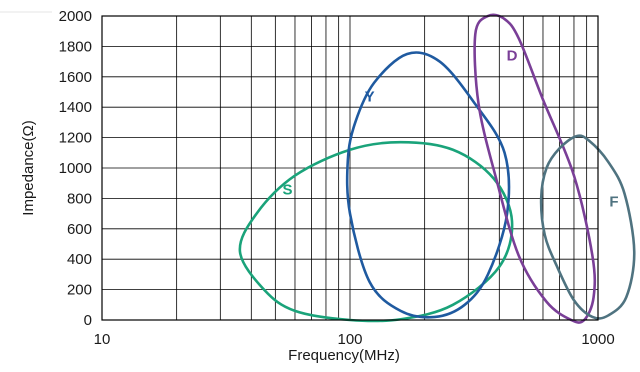  Describe the element at coordinates (349, 339) in the screenshot. I see `x-tick-label: 100` at that location.